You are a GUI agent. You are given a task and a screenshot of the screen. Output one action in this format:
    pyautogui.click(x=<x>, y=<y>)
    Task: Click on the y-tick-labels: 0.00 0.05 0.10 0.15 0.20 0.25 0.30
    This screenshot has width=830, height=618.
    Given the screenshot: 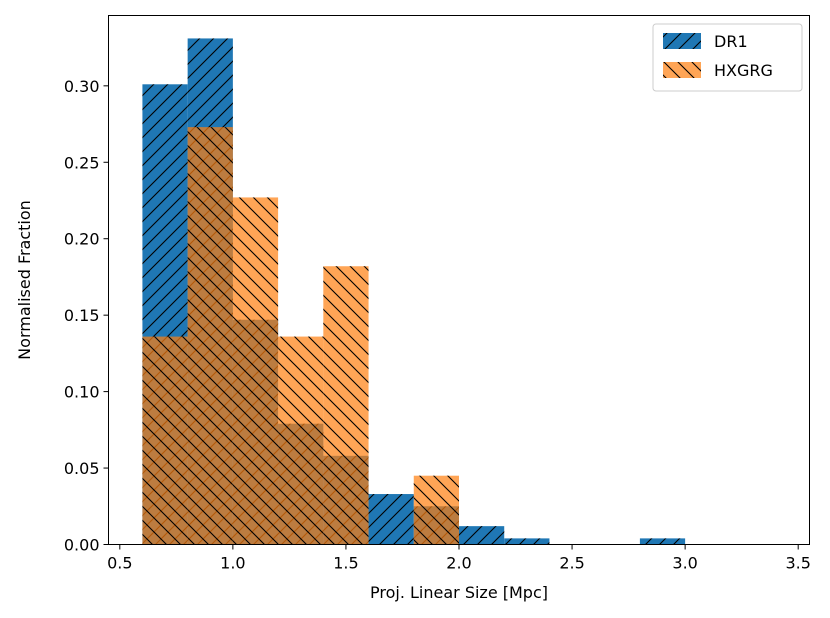 What is the action you would take?
    pyautogui.click(x=82, y=316)
    